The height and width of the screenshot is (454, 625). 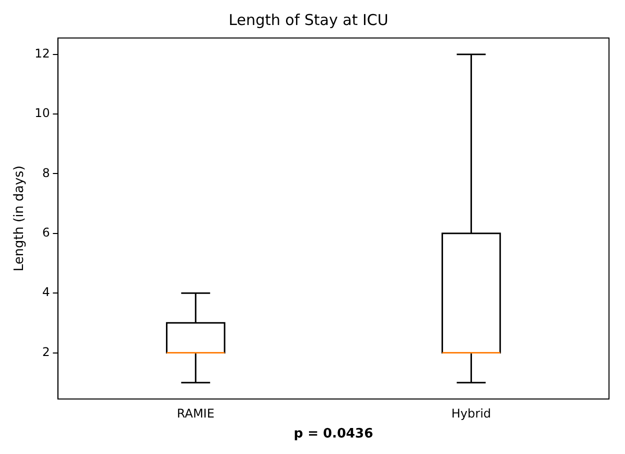 What do you see at coordinates (471, 413) in the screenshot?
I see `x-tick-label: Hybrid` at bounding box center [471, 413].